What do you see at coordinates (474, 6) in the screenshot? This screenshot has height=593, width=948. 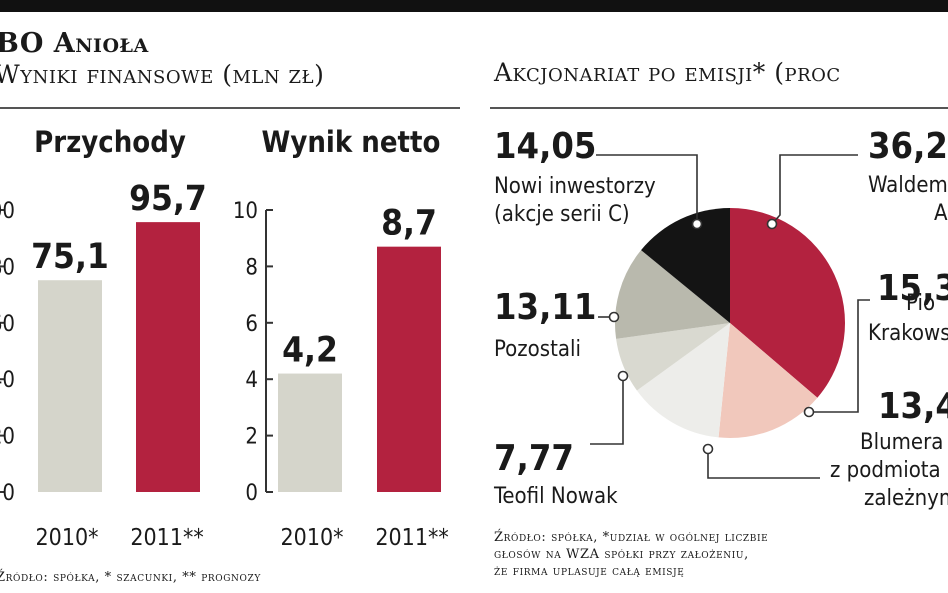 I see `top-bar` at bounding box center [474, 6].